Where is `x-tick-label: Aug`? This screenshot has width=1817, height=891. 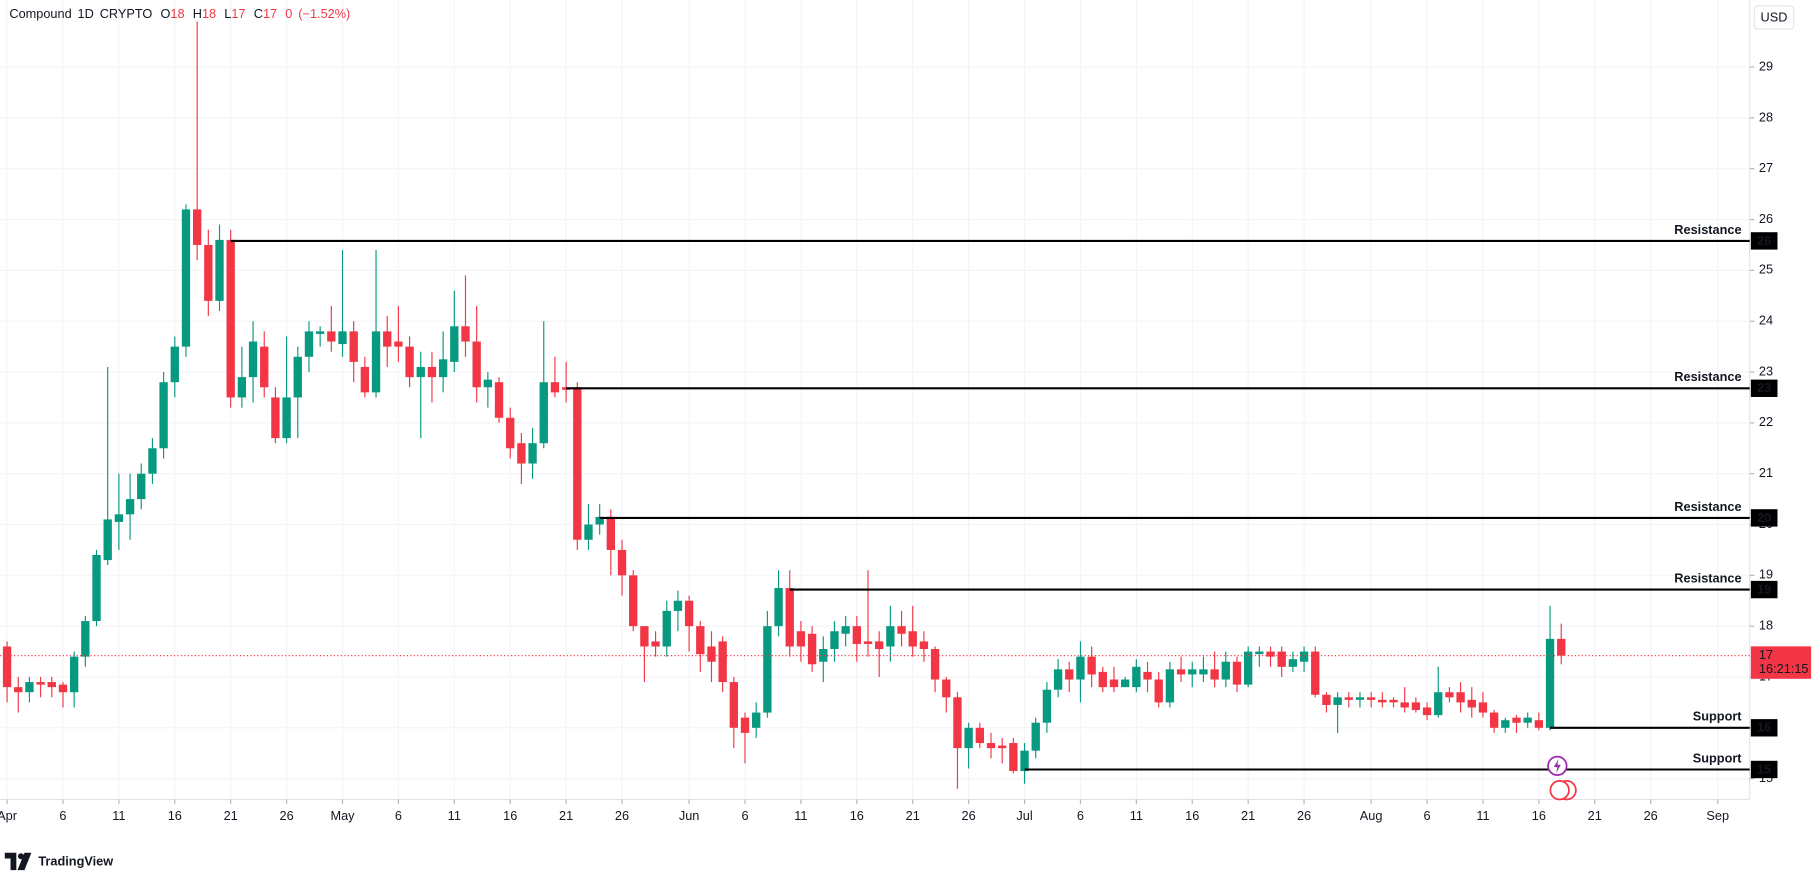
x-tick-label: Aug is located at coordinates (1371, 815).